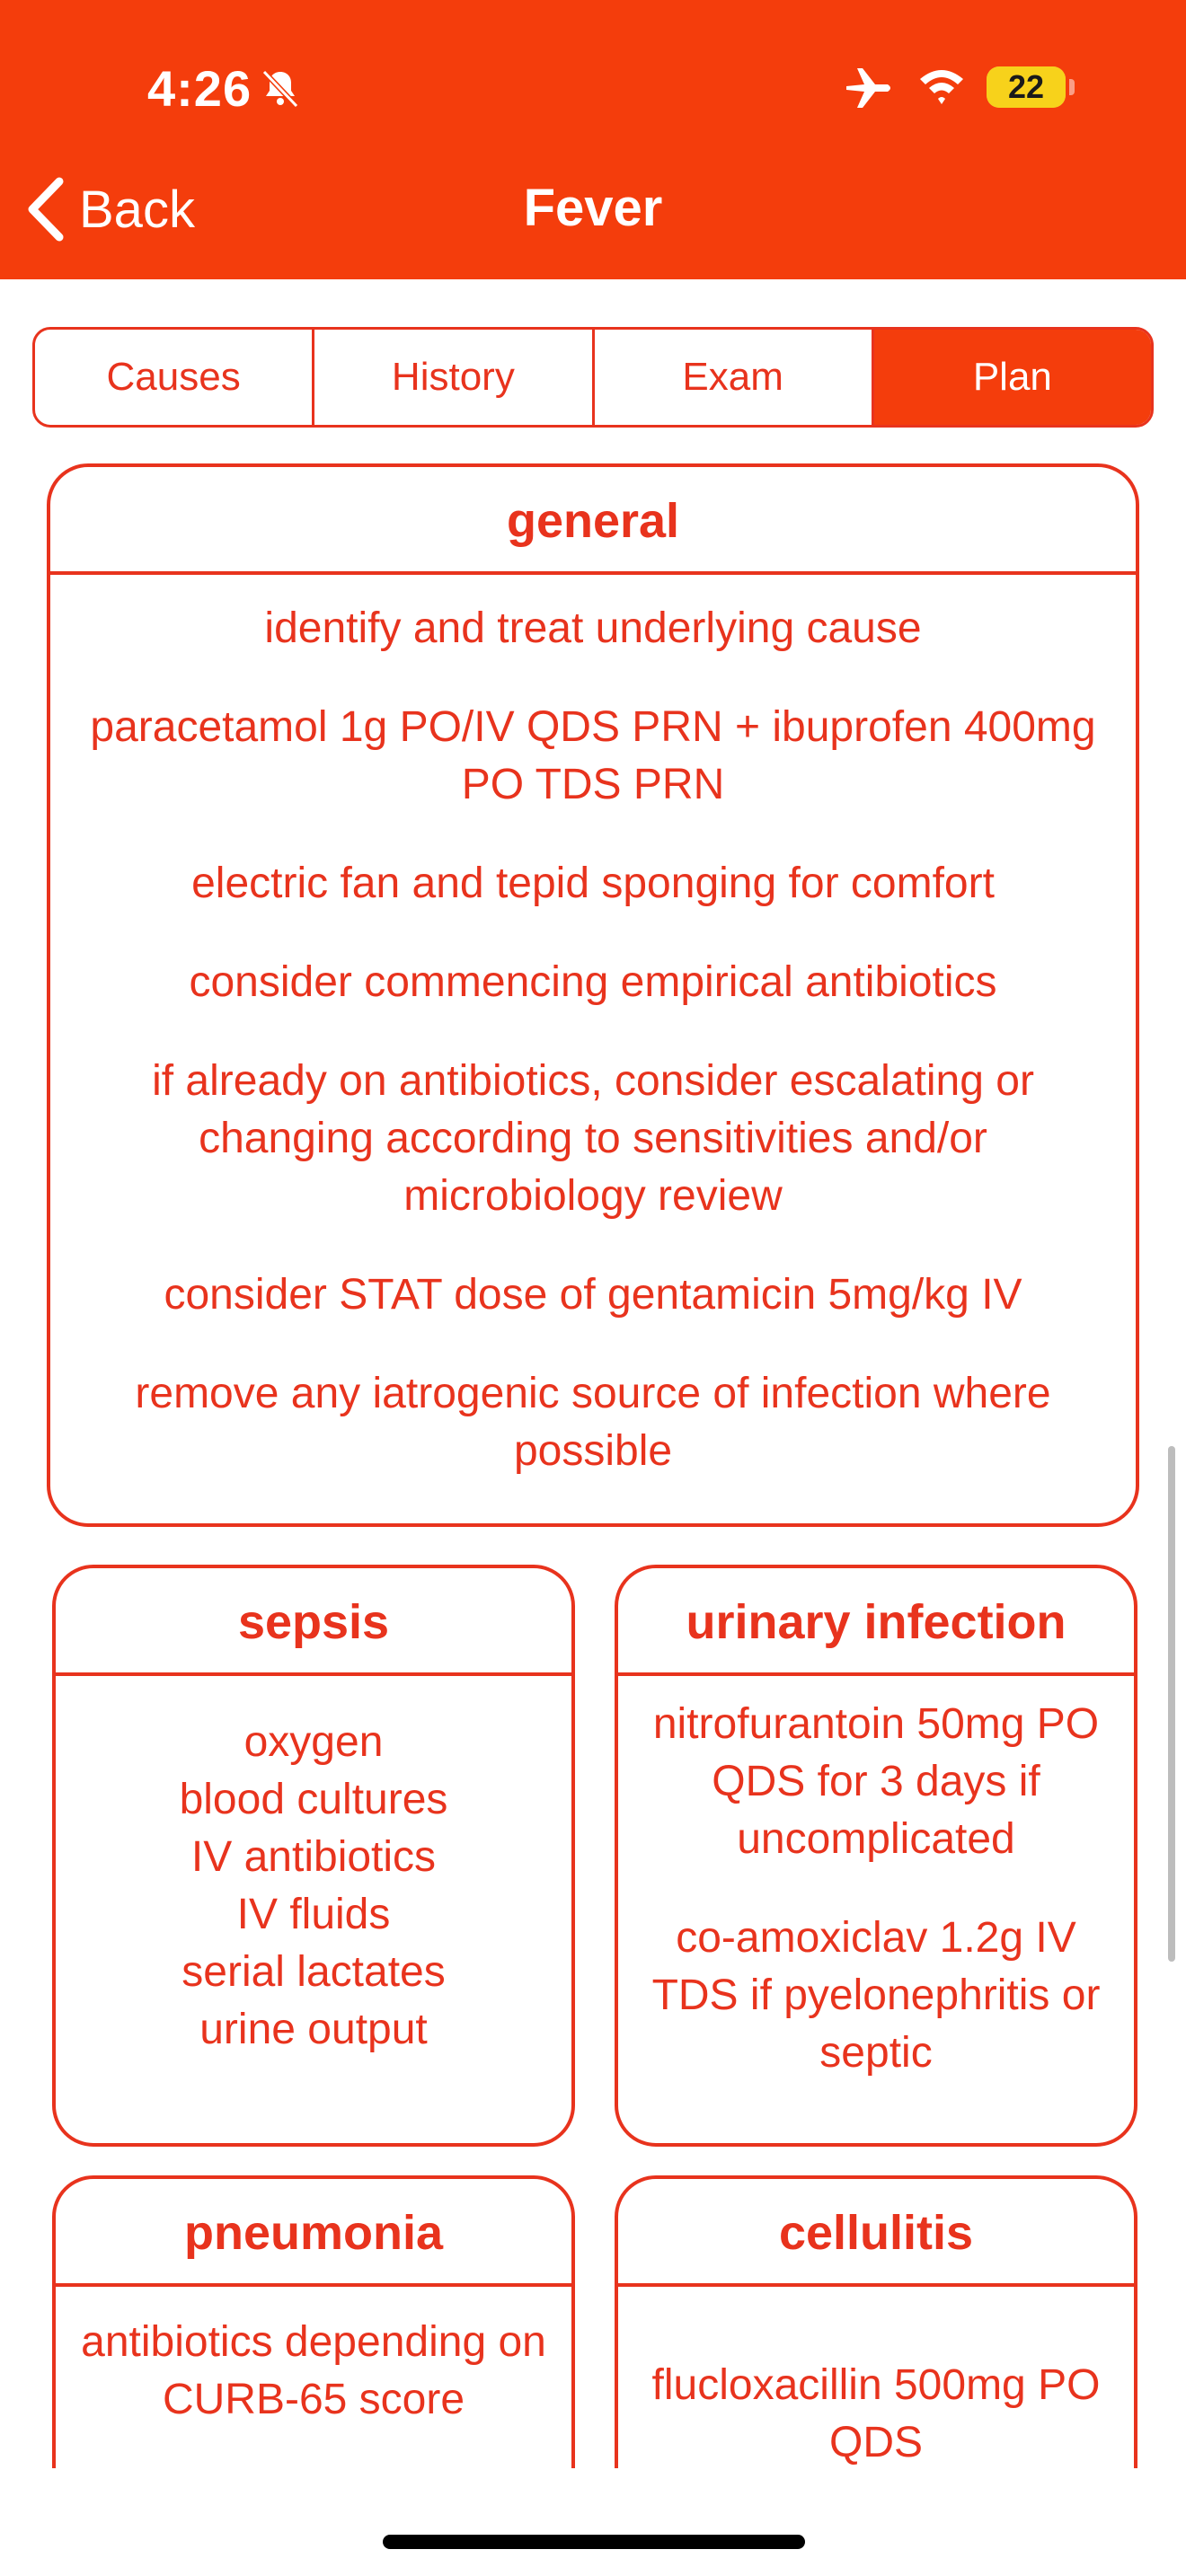 The image size is (1186, 2576). Describe the element at coordinates (593, 628) in the screenshot. I see `list-item: identify and treat underlying cause` at that location.